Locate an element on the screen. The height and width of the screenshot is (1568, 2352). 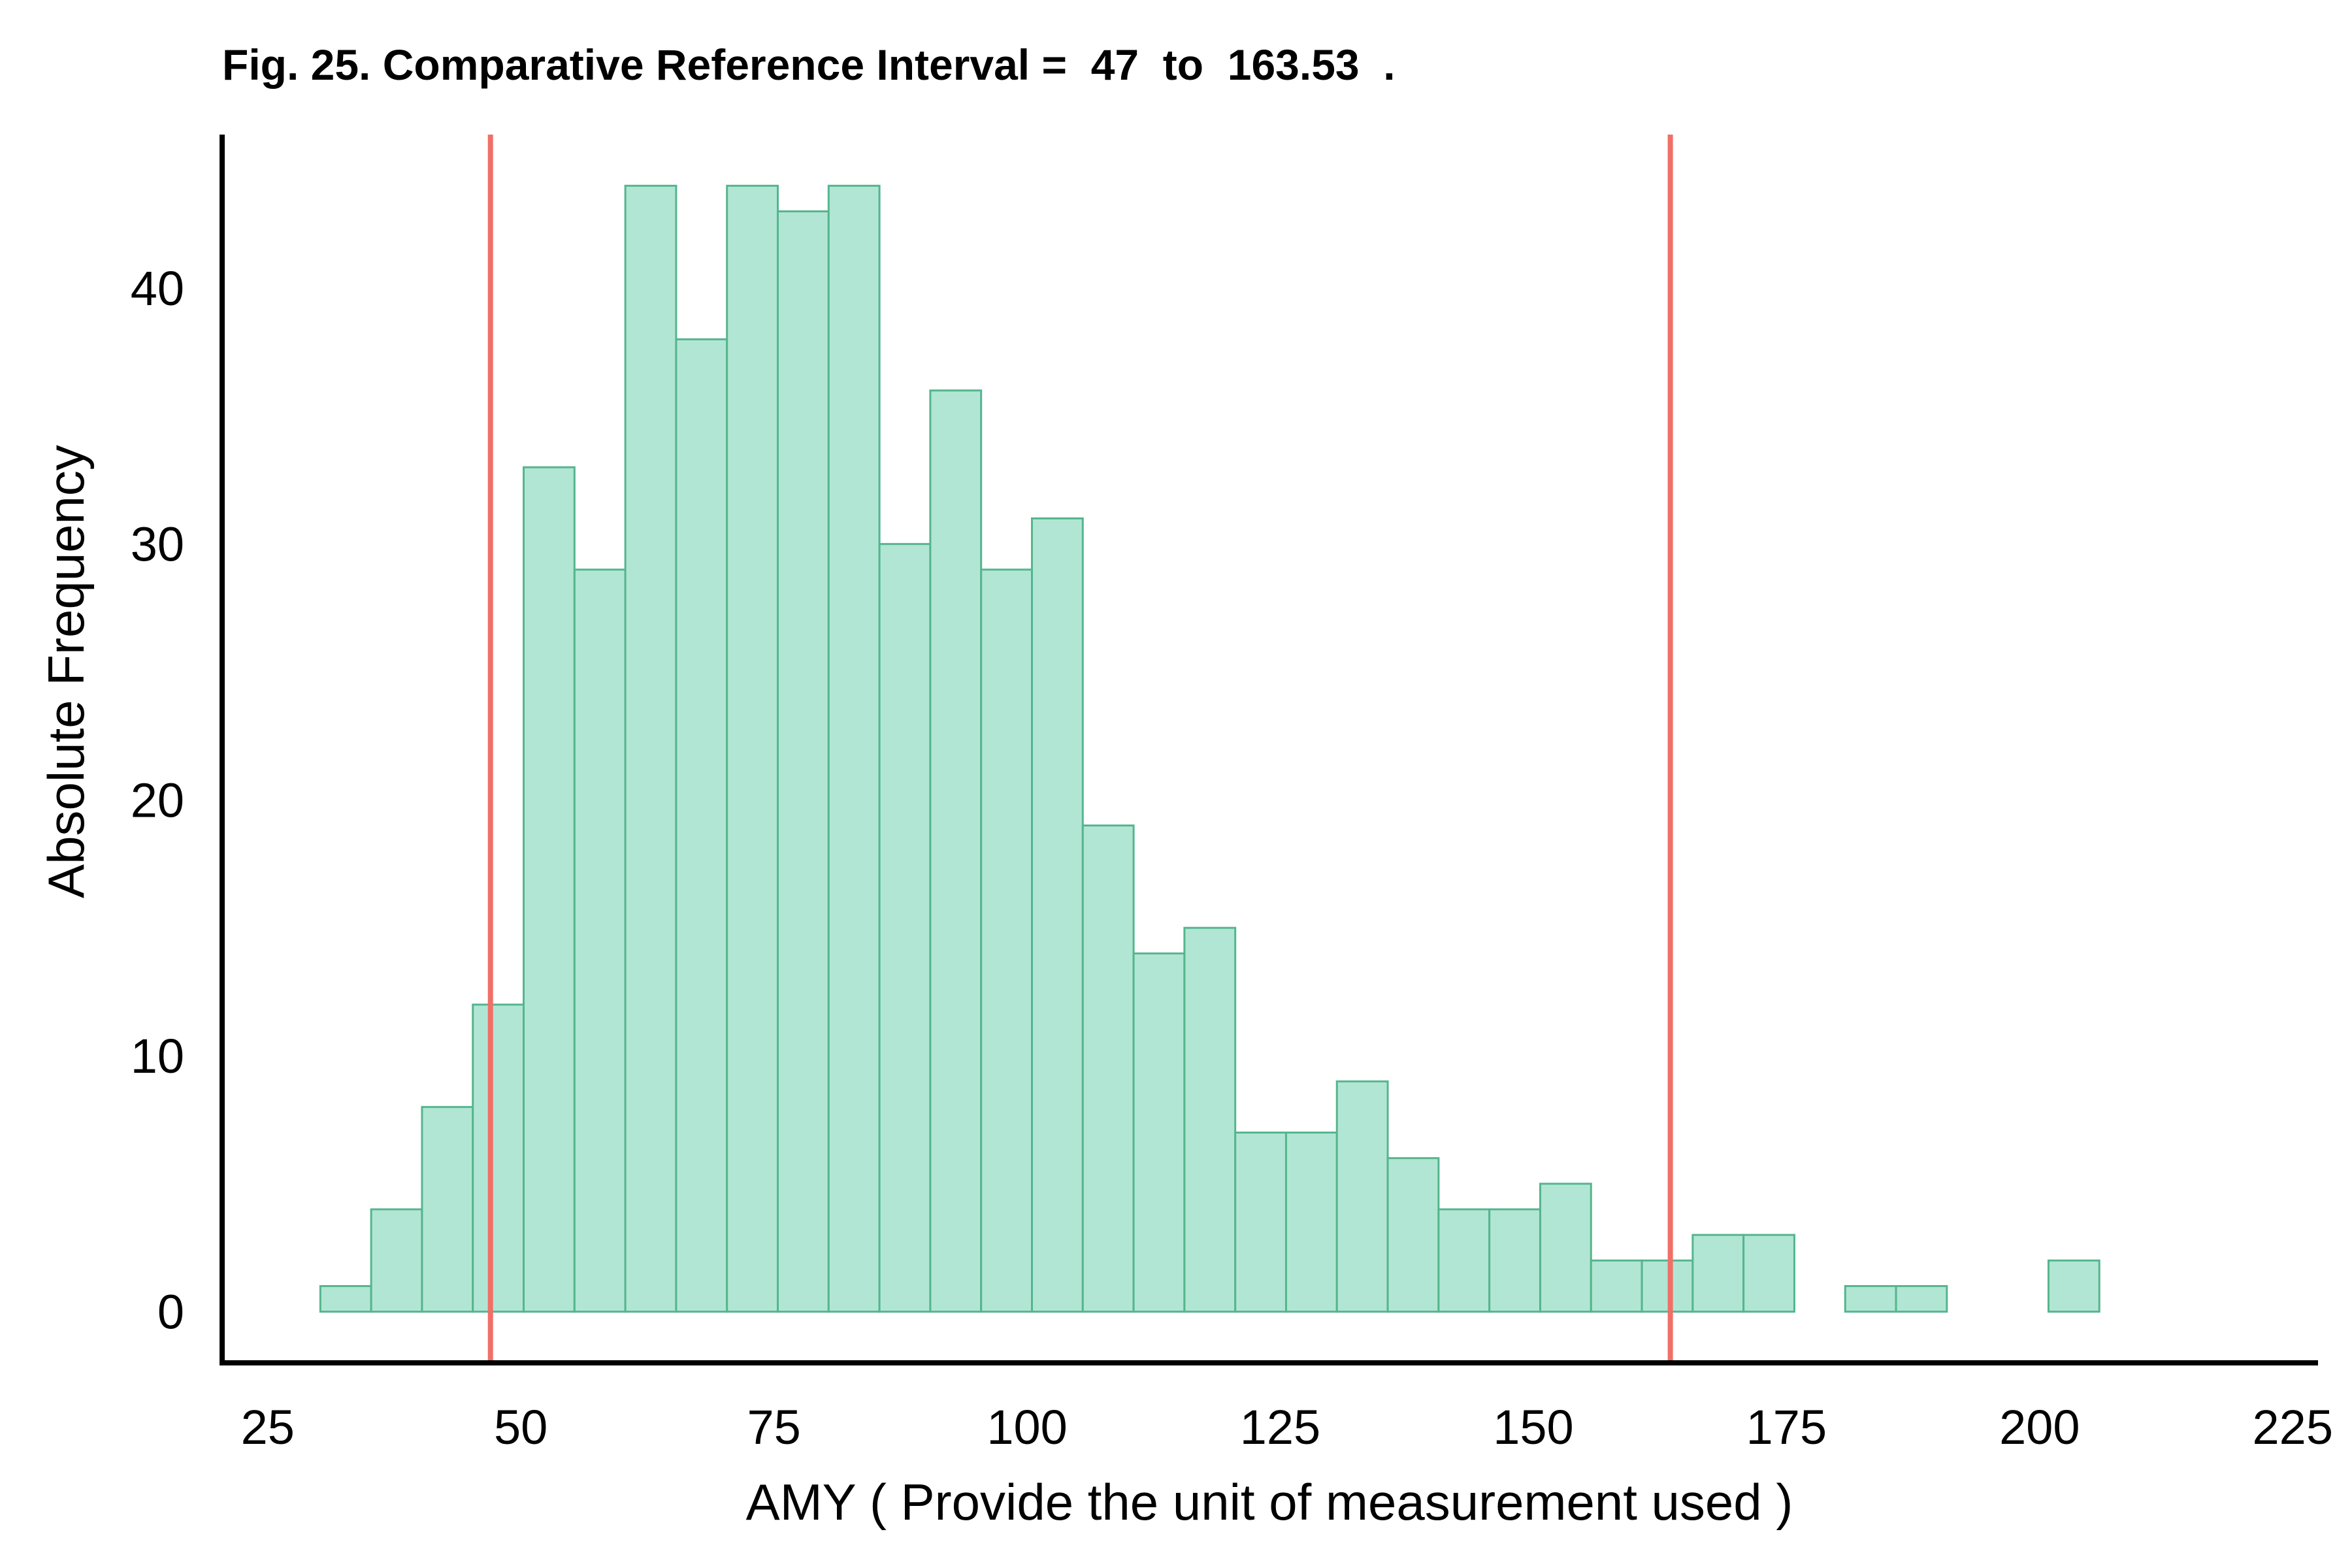
x-tick-label: 25 is located at coordinates (268, 1427).